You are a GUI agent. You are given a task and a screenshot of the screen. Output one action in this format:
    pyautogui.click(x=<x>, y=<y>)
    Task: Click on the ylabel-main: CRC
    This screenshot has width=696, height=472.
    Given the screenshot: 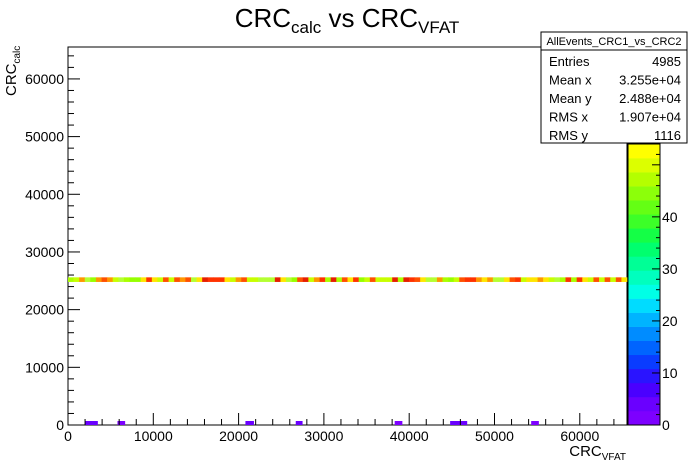 What is the action you would take?
    pyautogui.click(x=11, y=79)
    